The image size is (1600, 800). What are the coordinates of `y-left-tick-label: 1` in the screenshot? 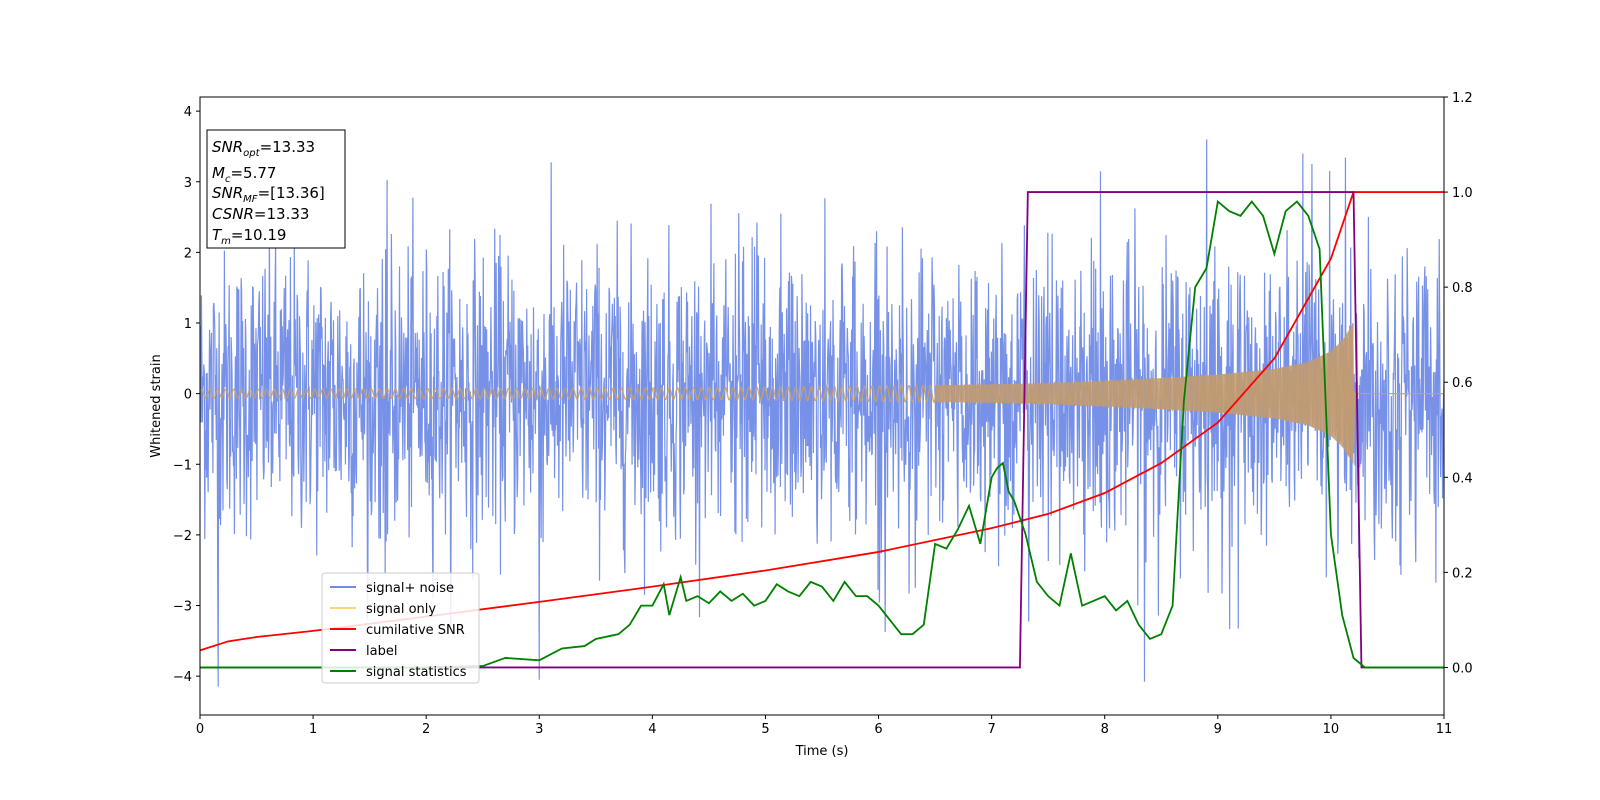 It's located at (188, 324).